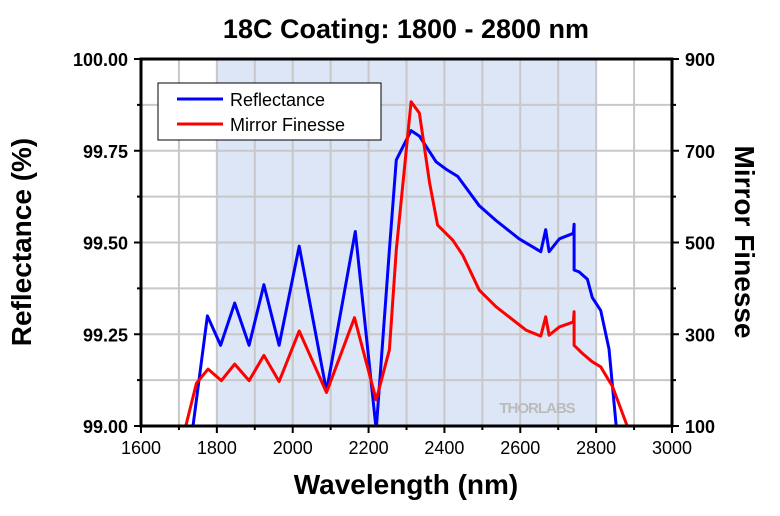  I want to click on y2-tick-label: 700, so click(700, 152).